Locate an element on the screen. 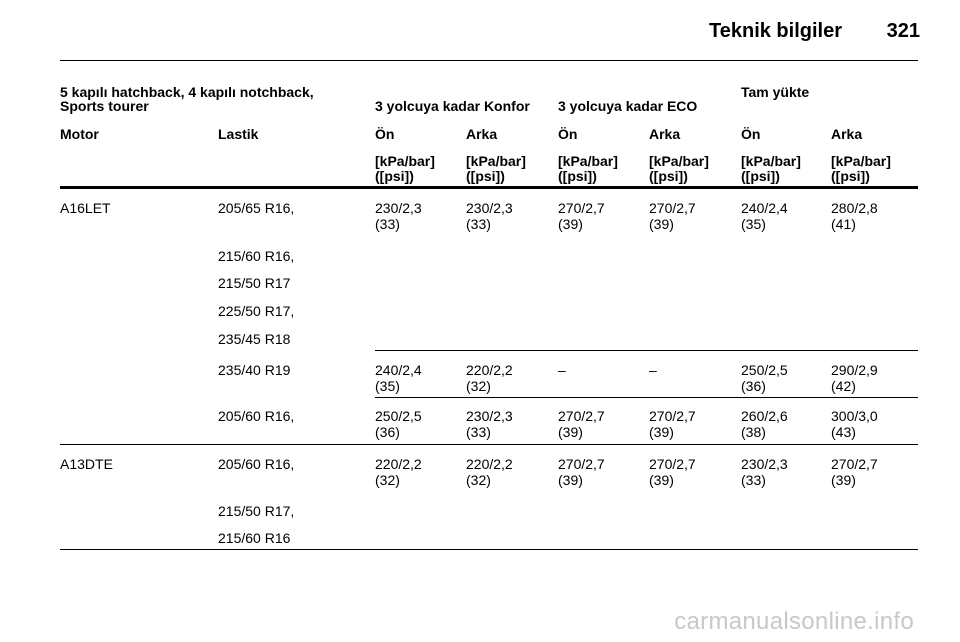 This screenshot has width=960, height=642. engine-cell: A13DTE is located at coordinates (86, 464).